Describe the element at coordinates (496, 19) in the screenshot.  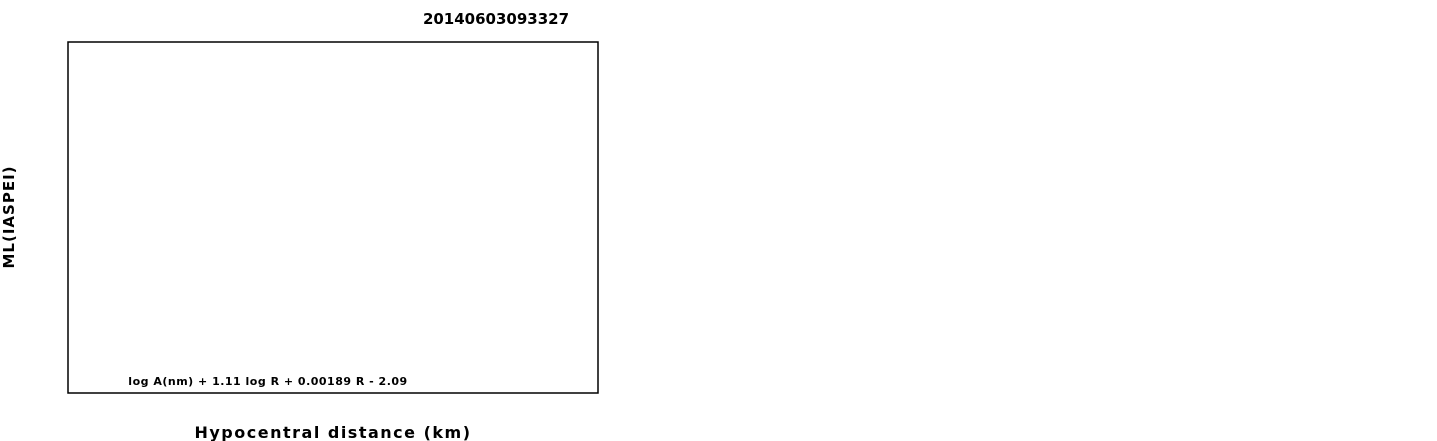
I see `event-id-title: 20140603093327` at that location.